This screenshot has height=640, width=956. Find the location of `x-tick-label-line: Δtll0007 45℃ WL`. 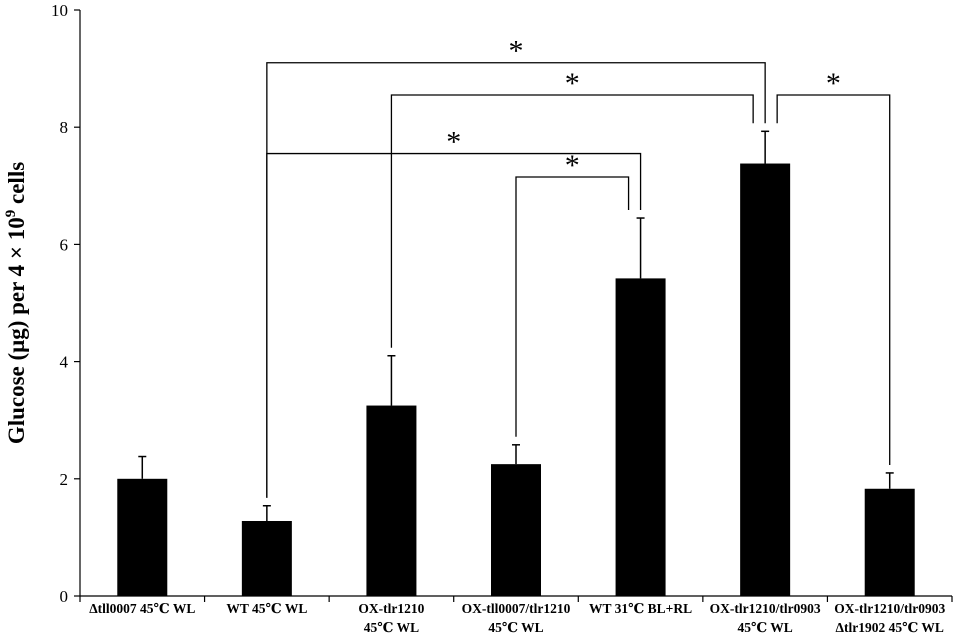

x-tick-label-line: Δtll0007 45℃ WL is located at coordinates (142, 608).